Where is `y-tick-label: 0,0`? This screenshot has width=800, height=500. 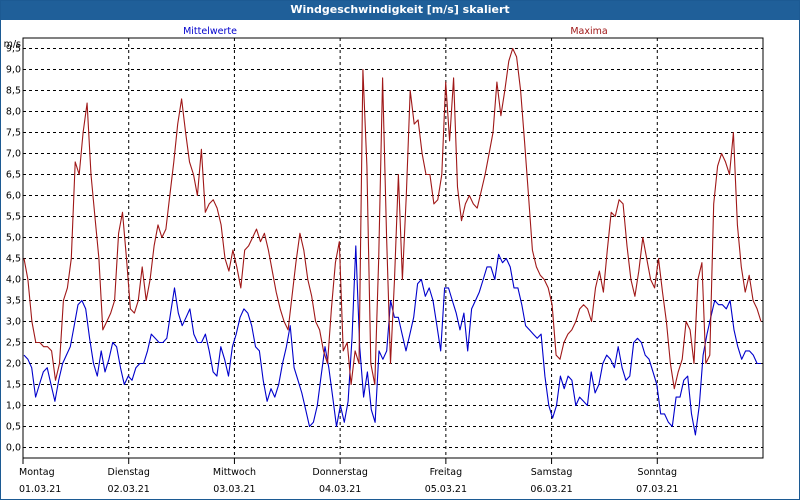
y-tick-label: 0,0 is located at coordinates (13, 448).